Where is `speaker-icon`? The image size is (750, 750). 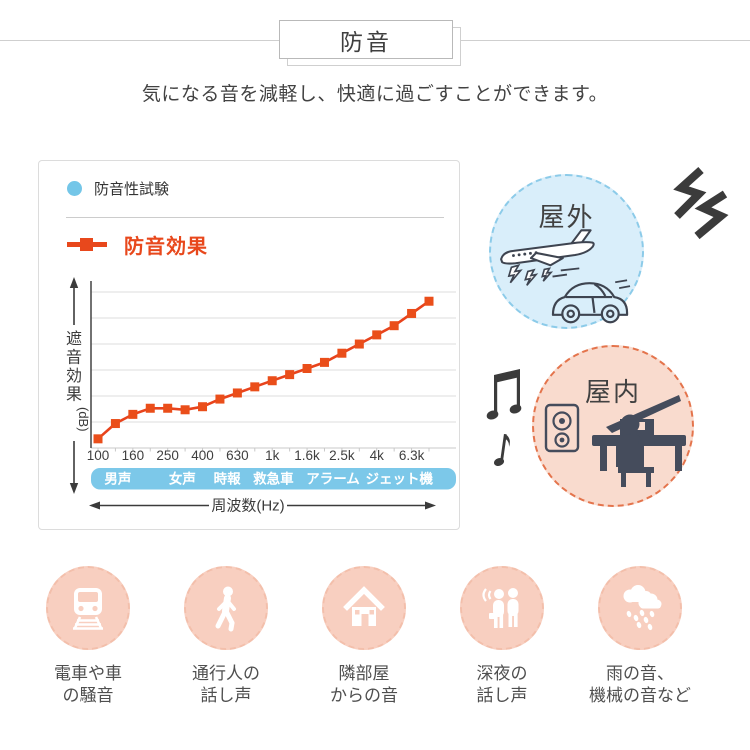 speaker-icon is located at coordinates (562, 428).